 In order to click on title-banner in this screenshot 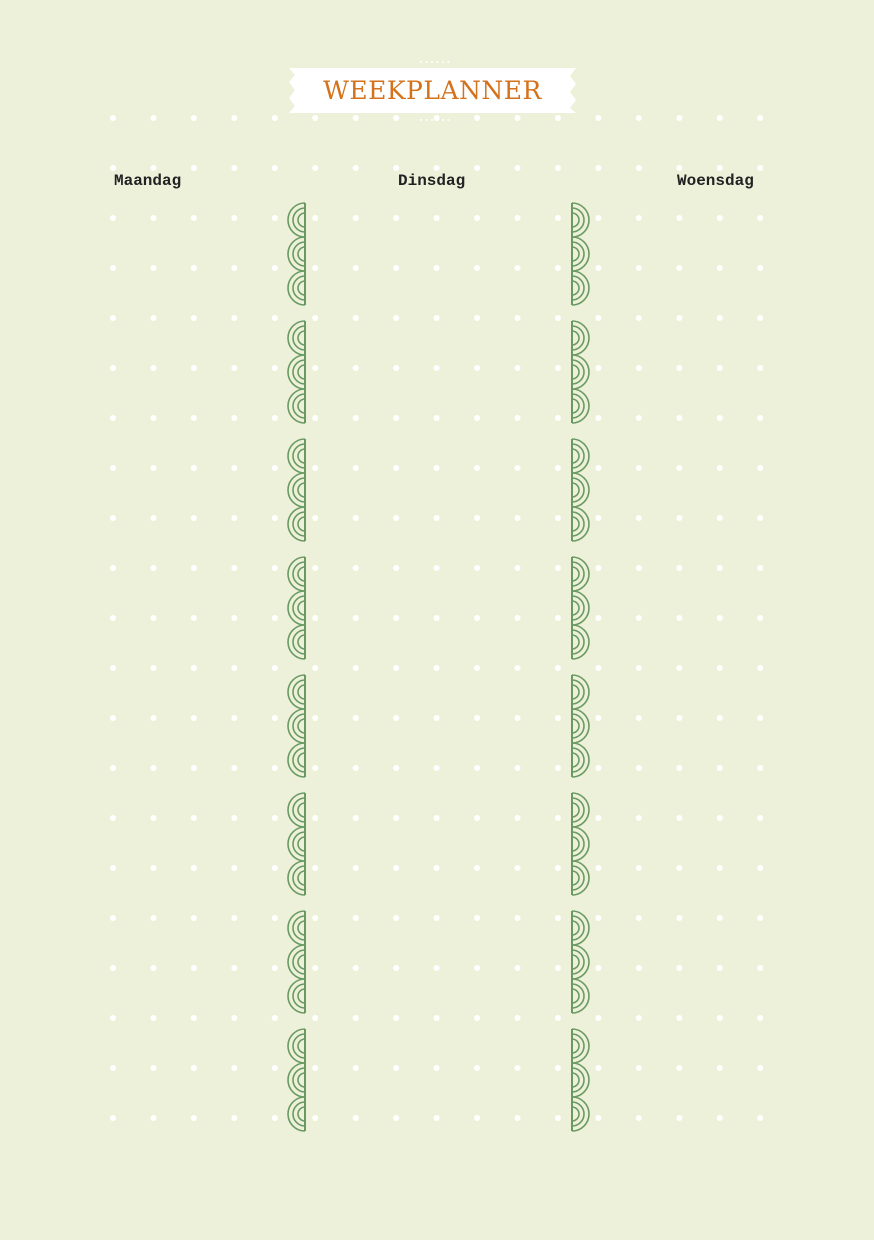, I will do `click(432, 90)`.